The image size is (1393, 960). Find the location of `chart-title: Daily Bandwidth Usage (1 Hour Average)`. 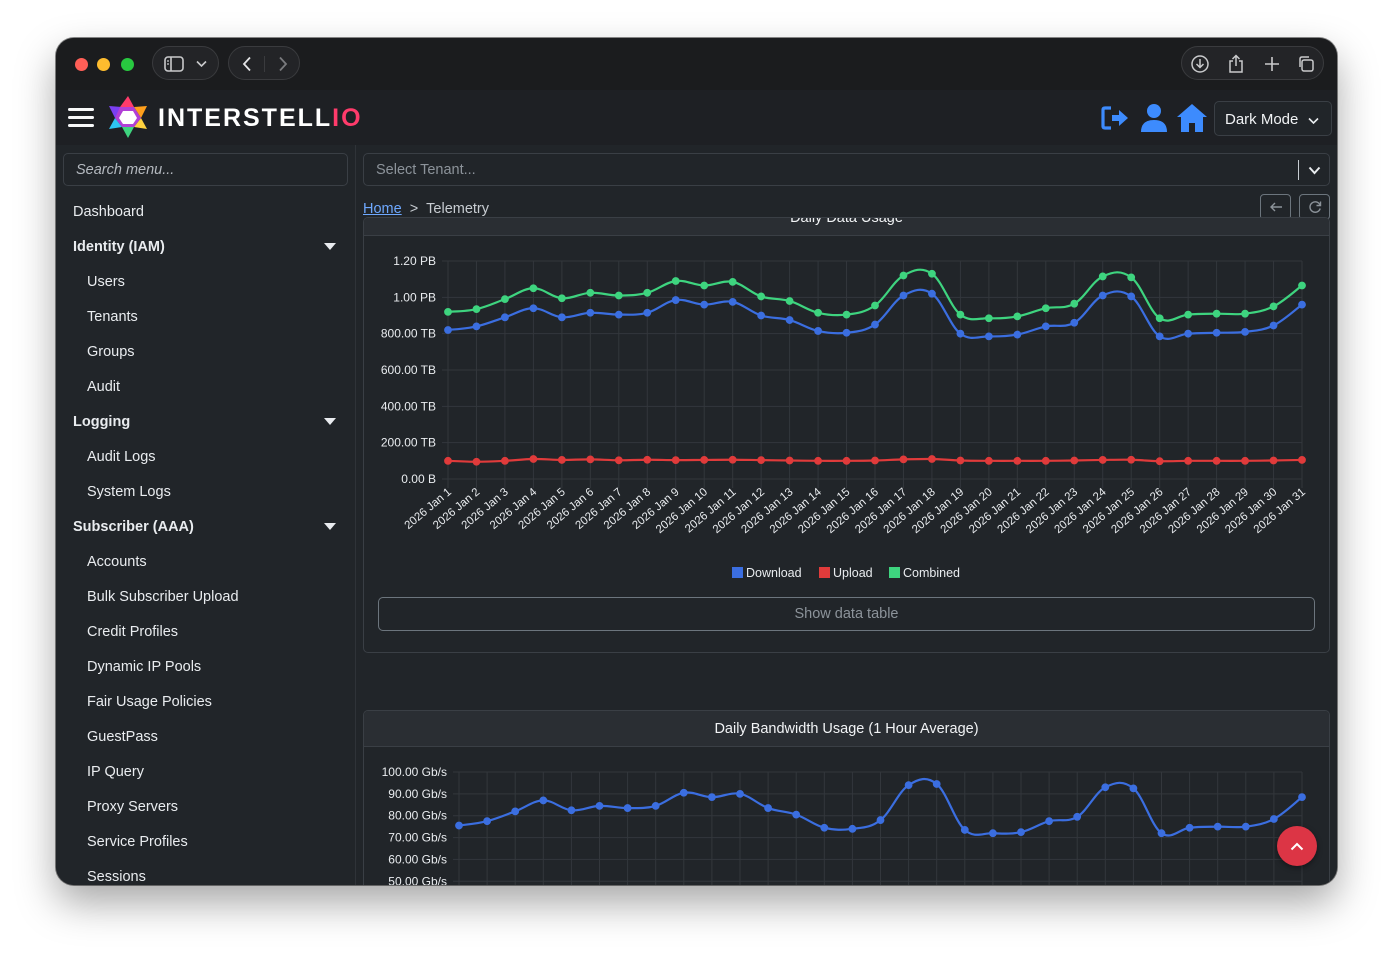

chart-title: Daily Bandwidth Usage (1 Hour Average) is located at coordinates (846, 729).